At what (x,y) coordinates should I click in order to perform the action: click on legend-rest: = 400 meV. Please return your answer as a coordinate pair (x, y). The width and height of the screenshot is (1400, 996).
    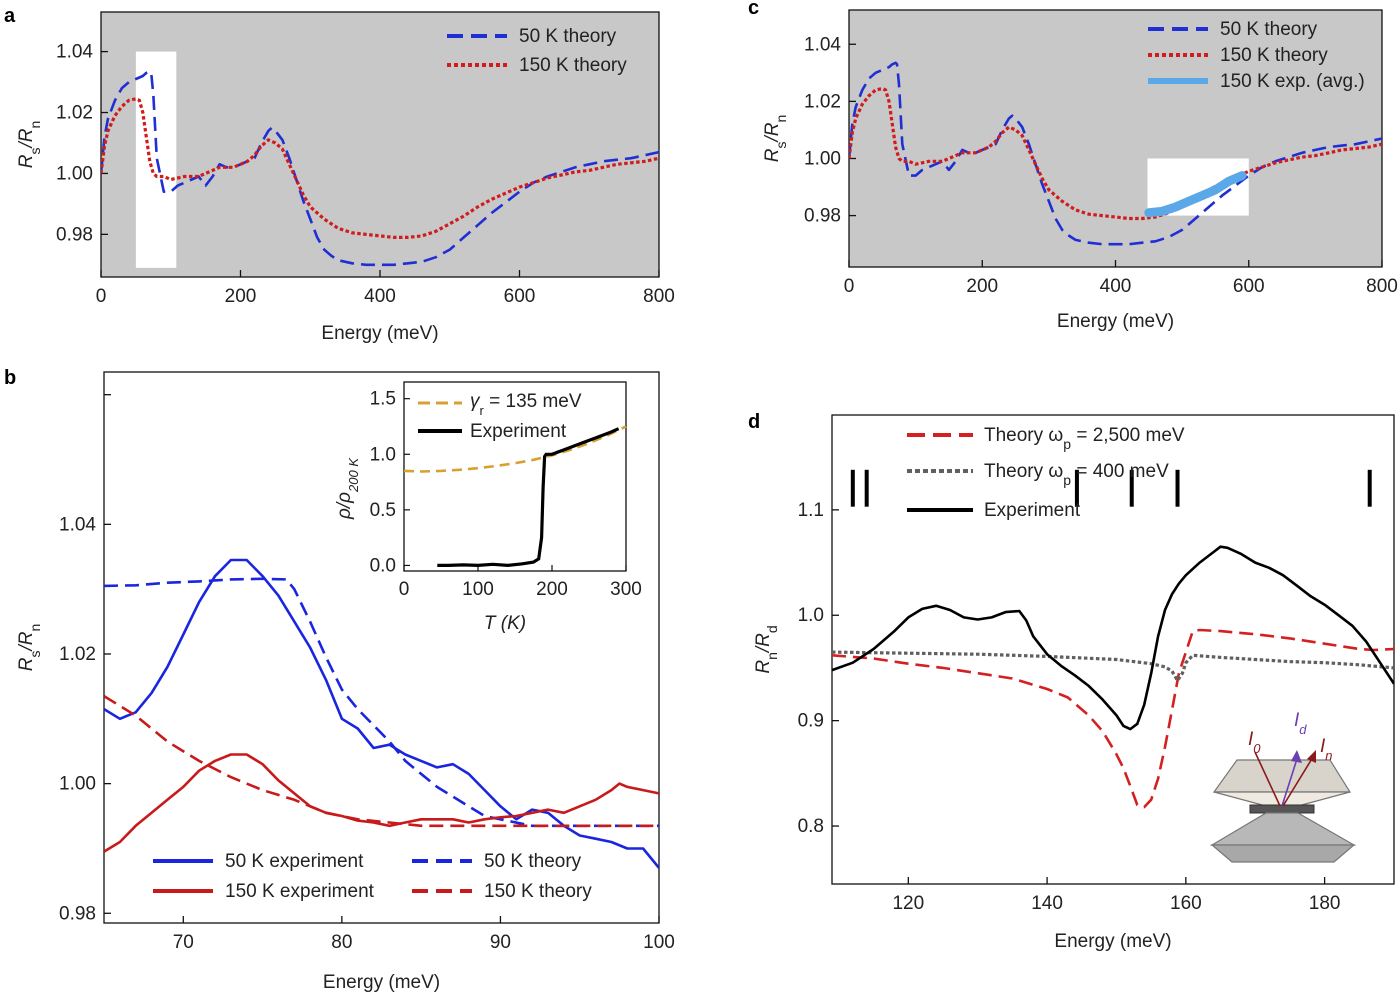
    Looking at the image, I should click on (1120, 471).